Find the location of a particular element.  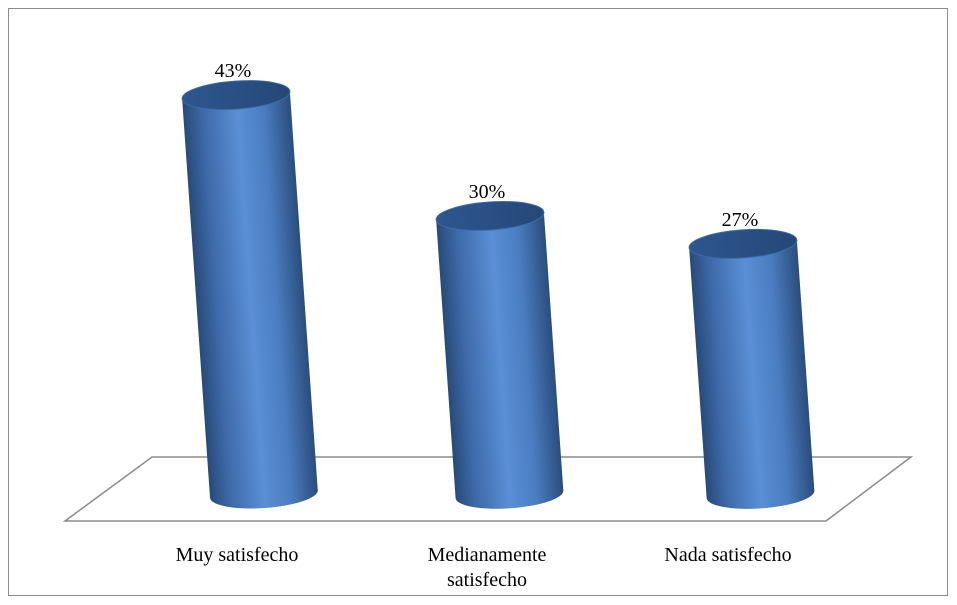

data-label: 30% is located at coordinates (487, 192).